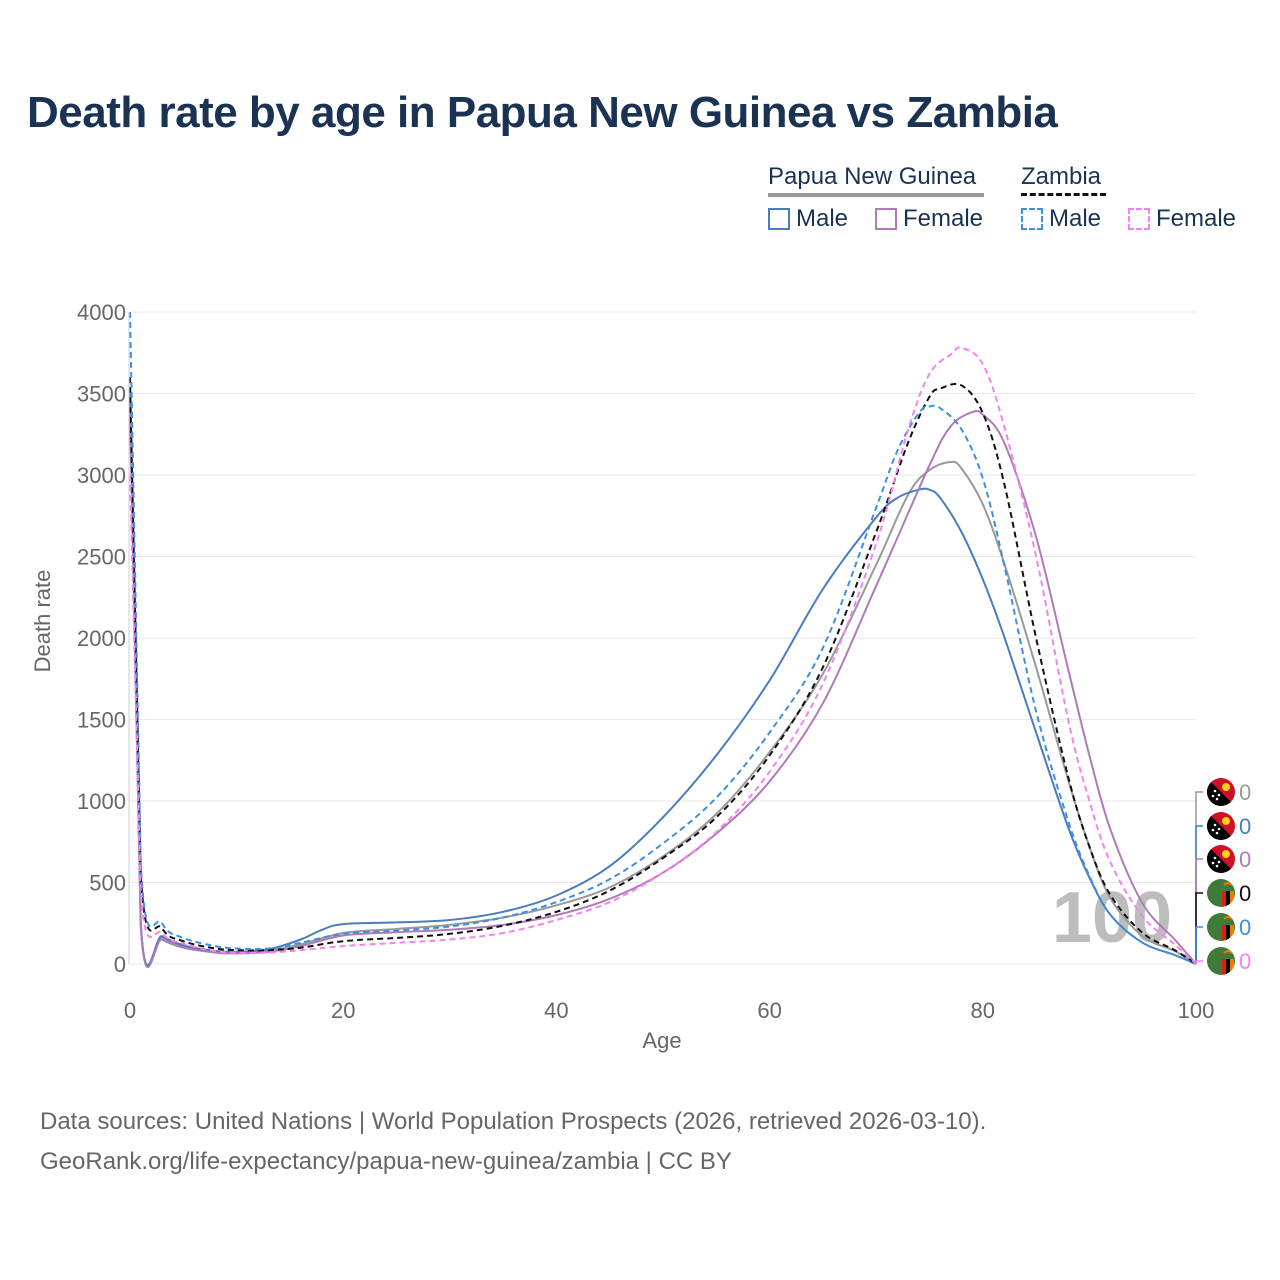 The height and width of the screenshot is (1280, 1280). Describe the element at coordinates (1223, 876) in the screenshot. I see `end-labels: 0 0 0 0 0 0` at that location.